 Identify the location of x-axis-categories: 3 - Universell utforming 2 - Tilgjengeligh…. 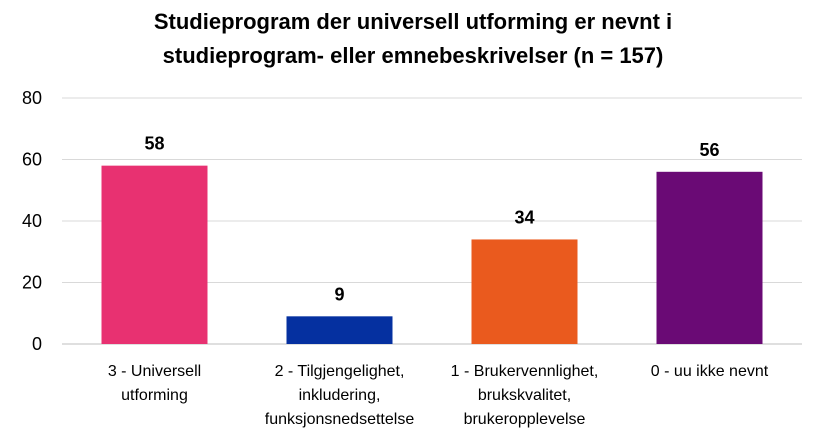
(438, 395).